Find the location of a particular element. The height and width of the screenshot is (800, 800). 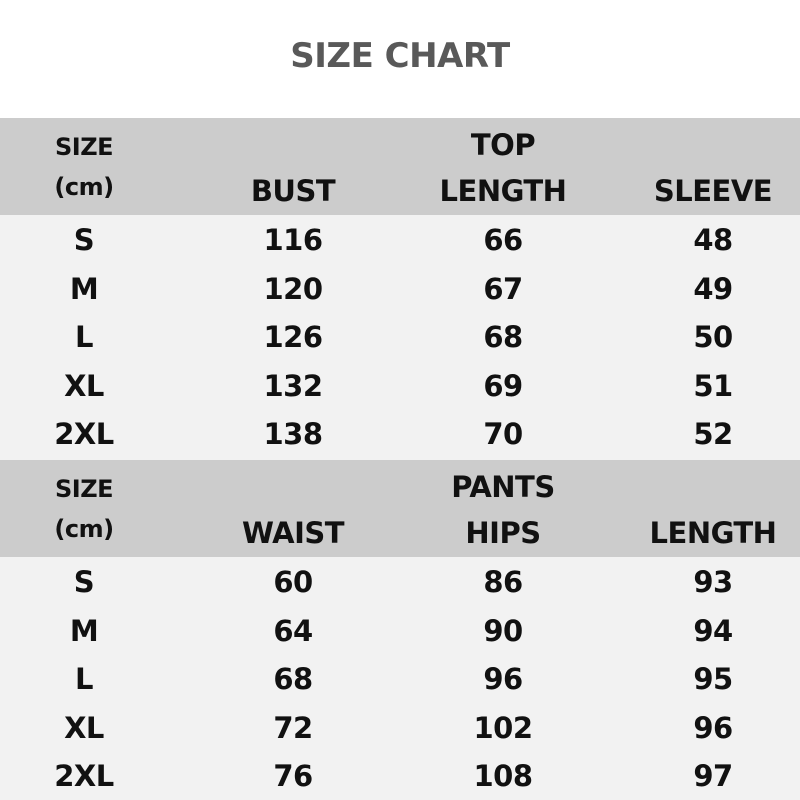

column-header: SLEEVE is located at coordinates (713, 191).